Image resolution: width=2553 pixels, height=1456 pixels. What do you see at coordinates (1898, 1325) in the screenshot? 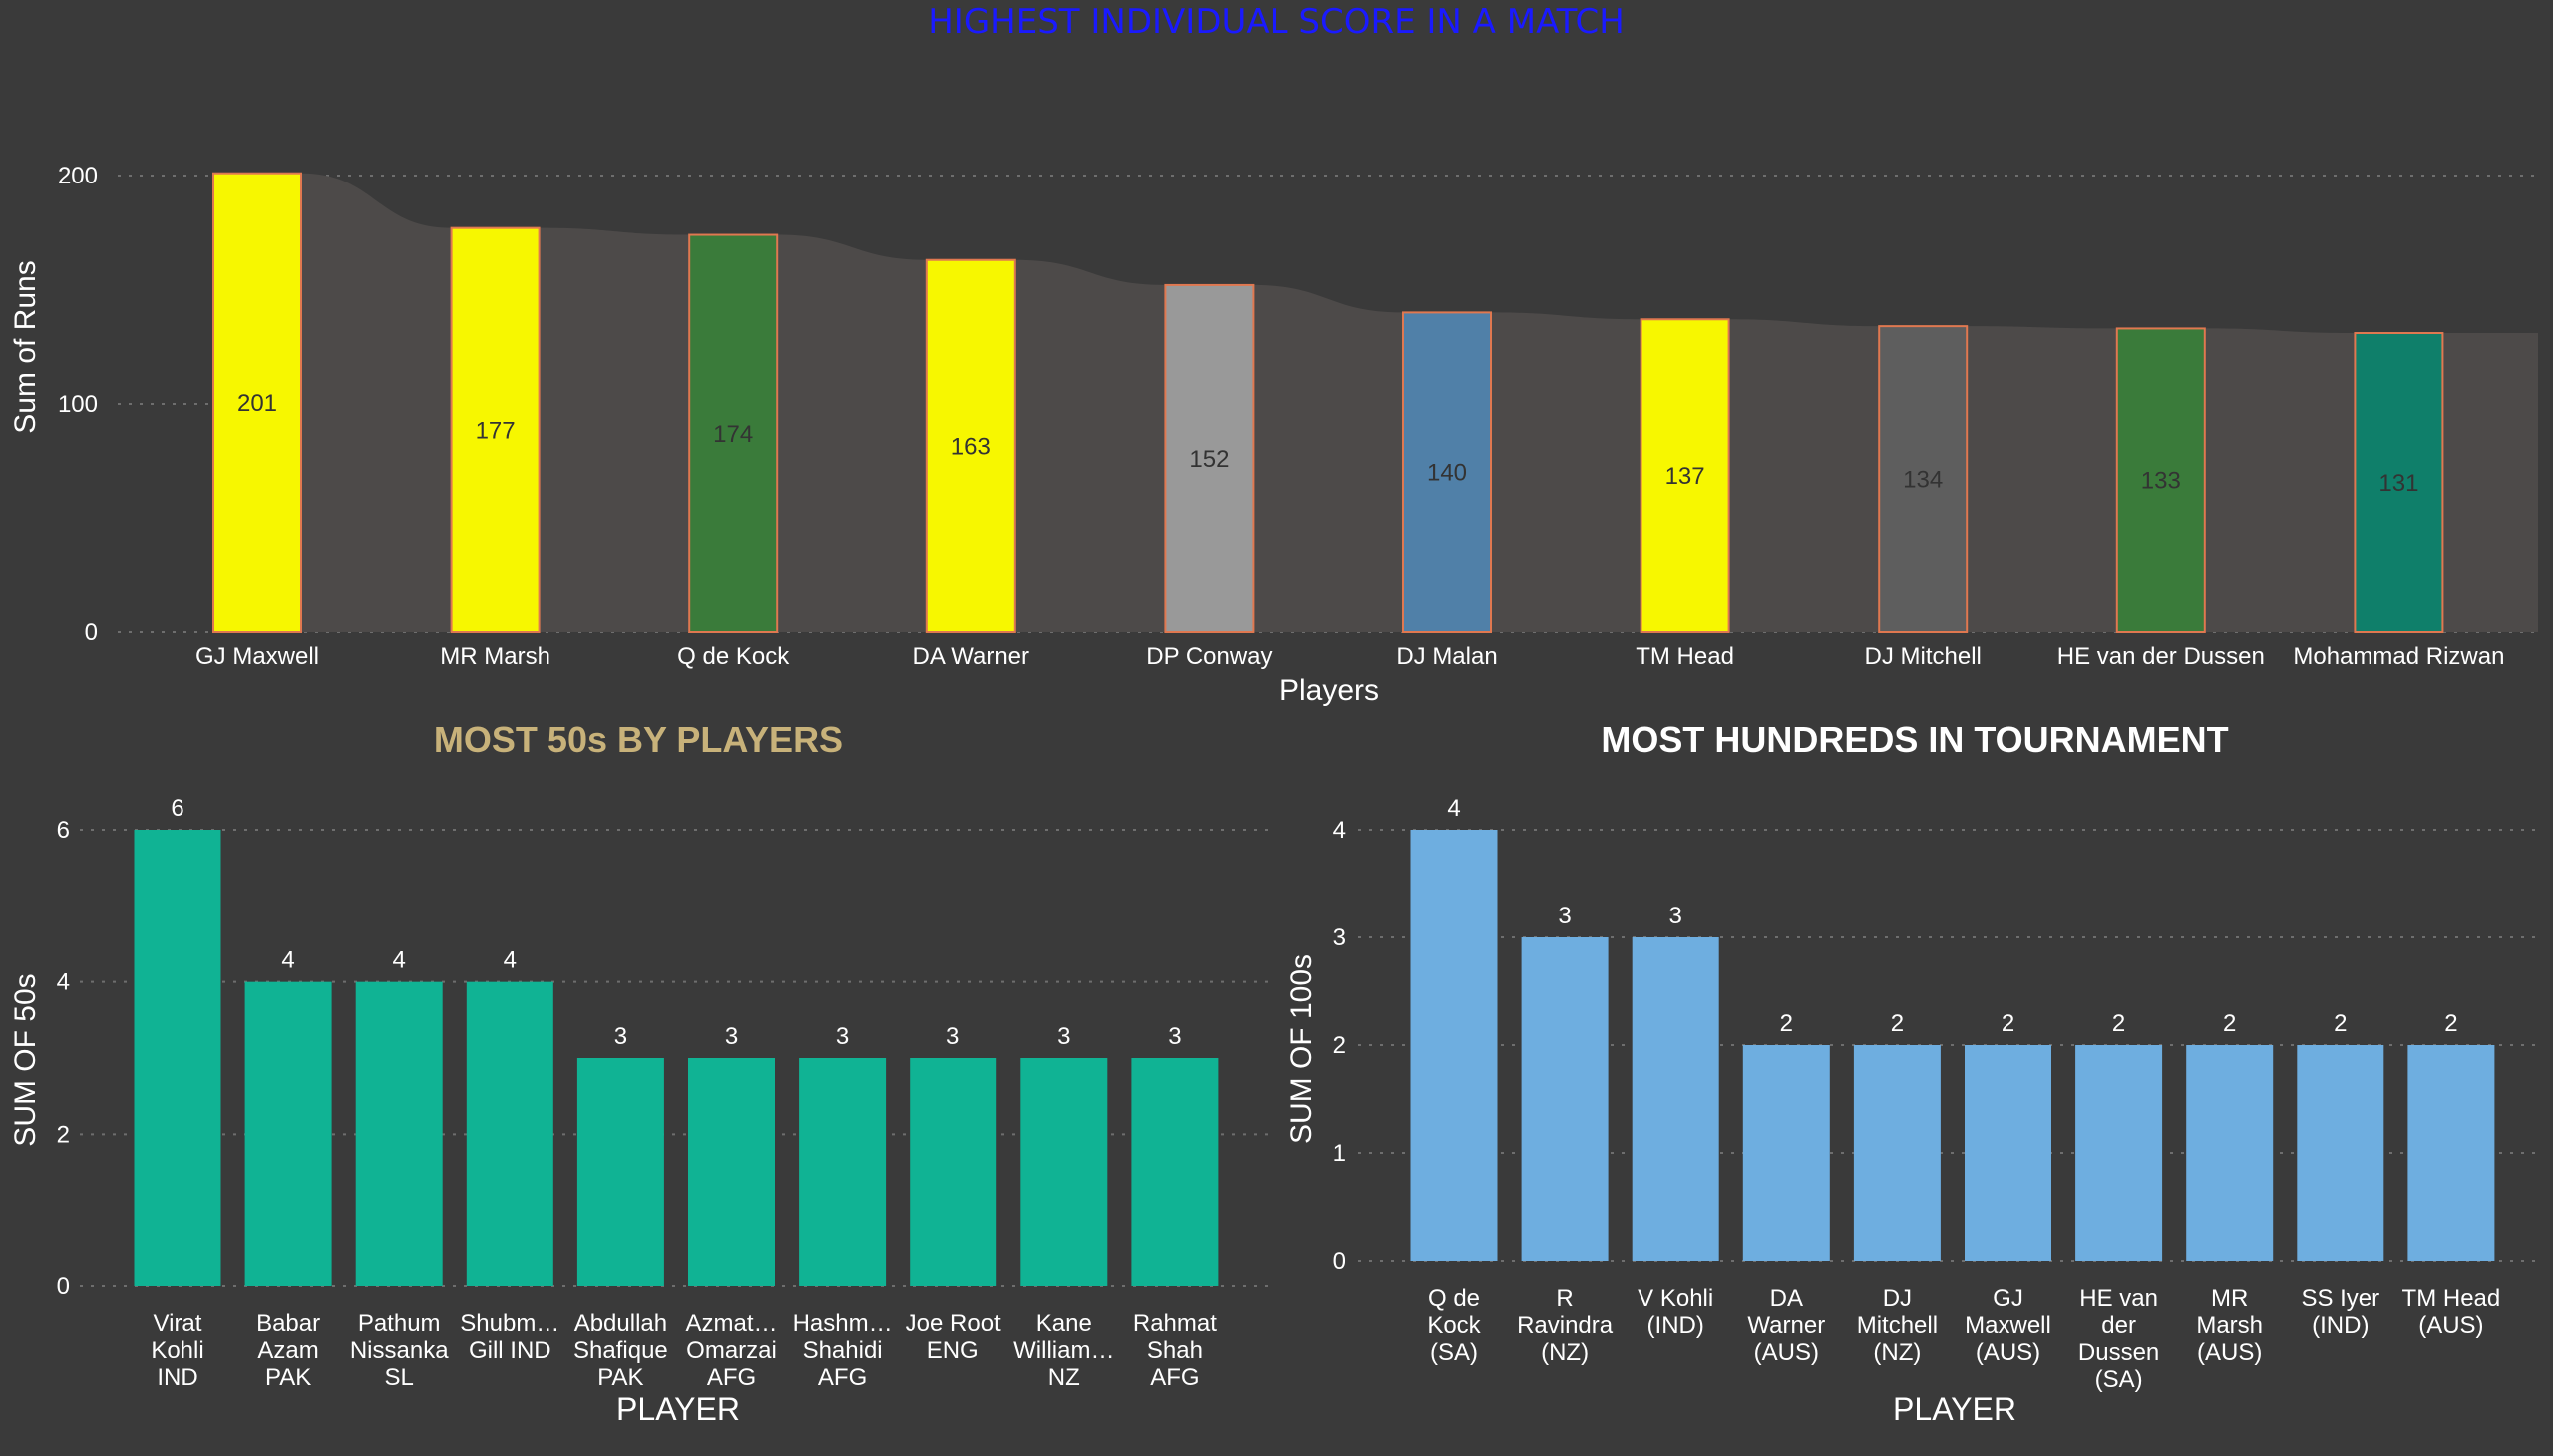
I see `x-tick-label-line: Mitchell` at bounding box center [1898, 1325].